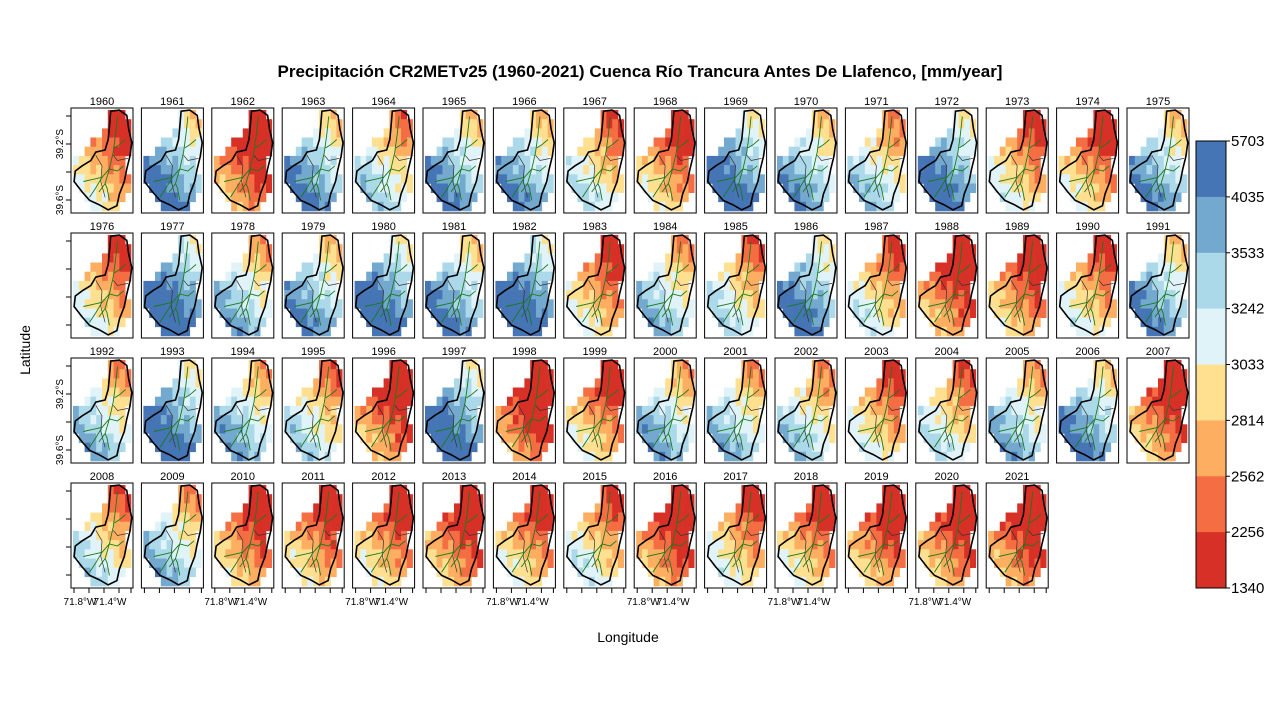 The width and height of the screenshot is (1280, 720). I want to click on year-panel: 1963, so click(313, 155).